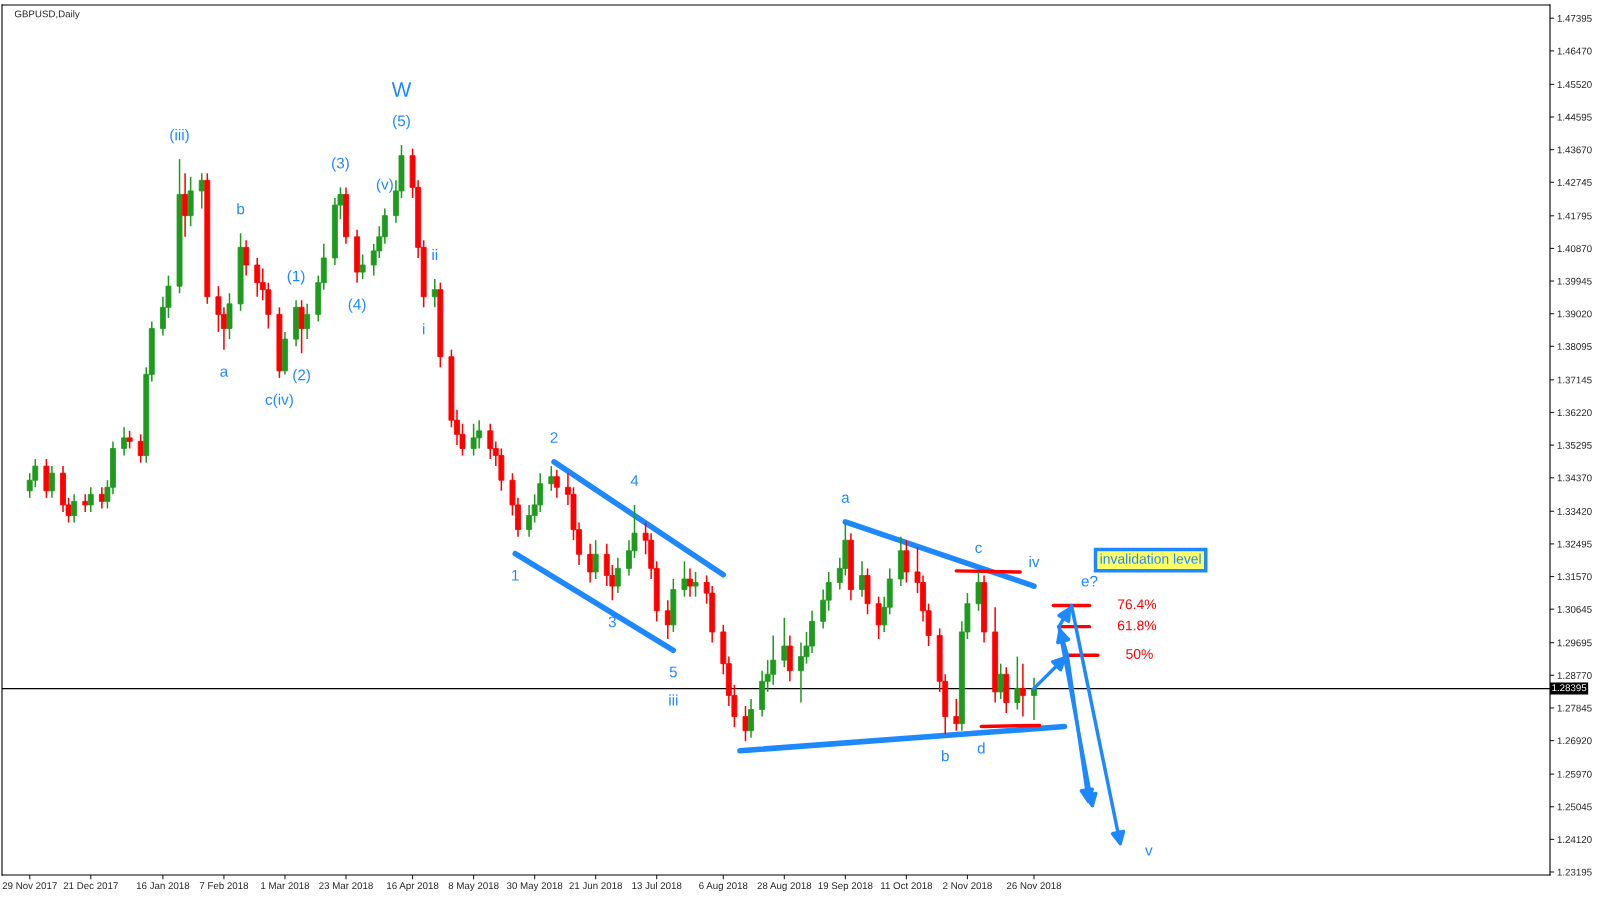  Describe the element at coordinates (1574, 708) in the screenshot. I see `y-tick-label: 1.27845` at that location.